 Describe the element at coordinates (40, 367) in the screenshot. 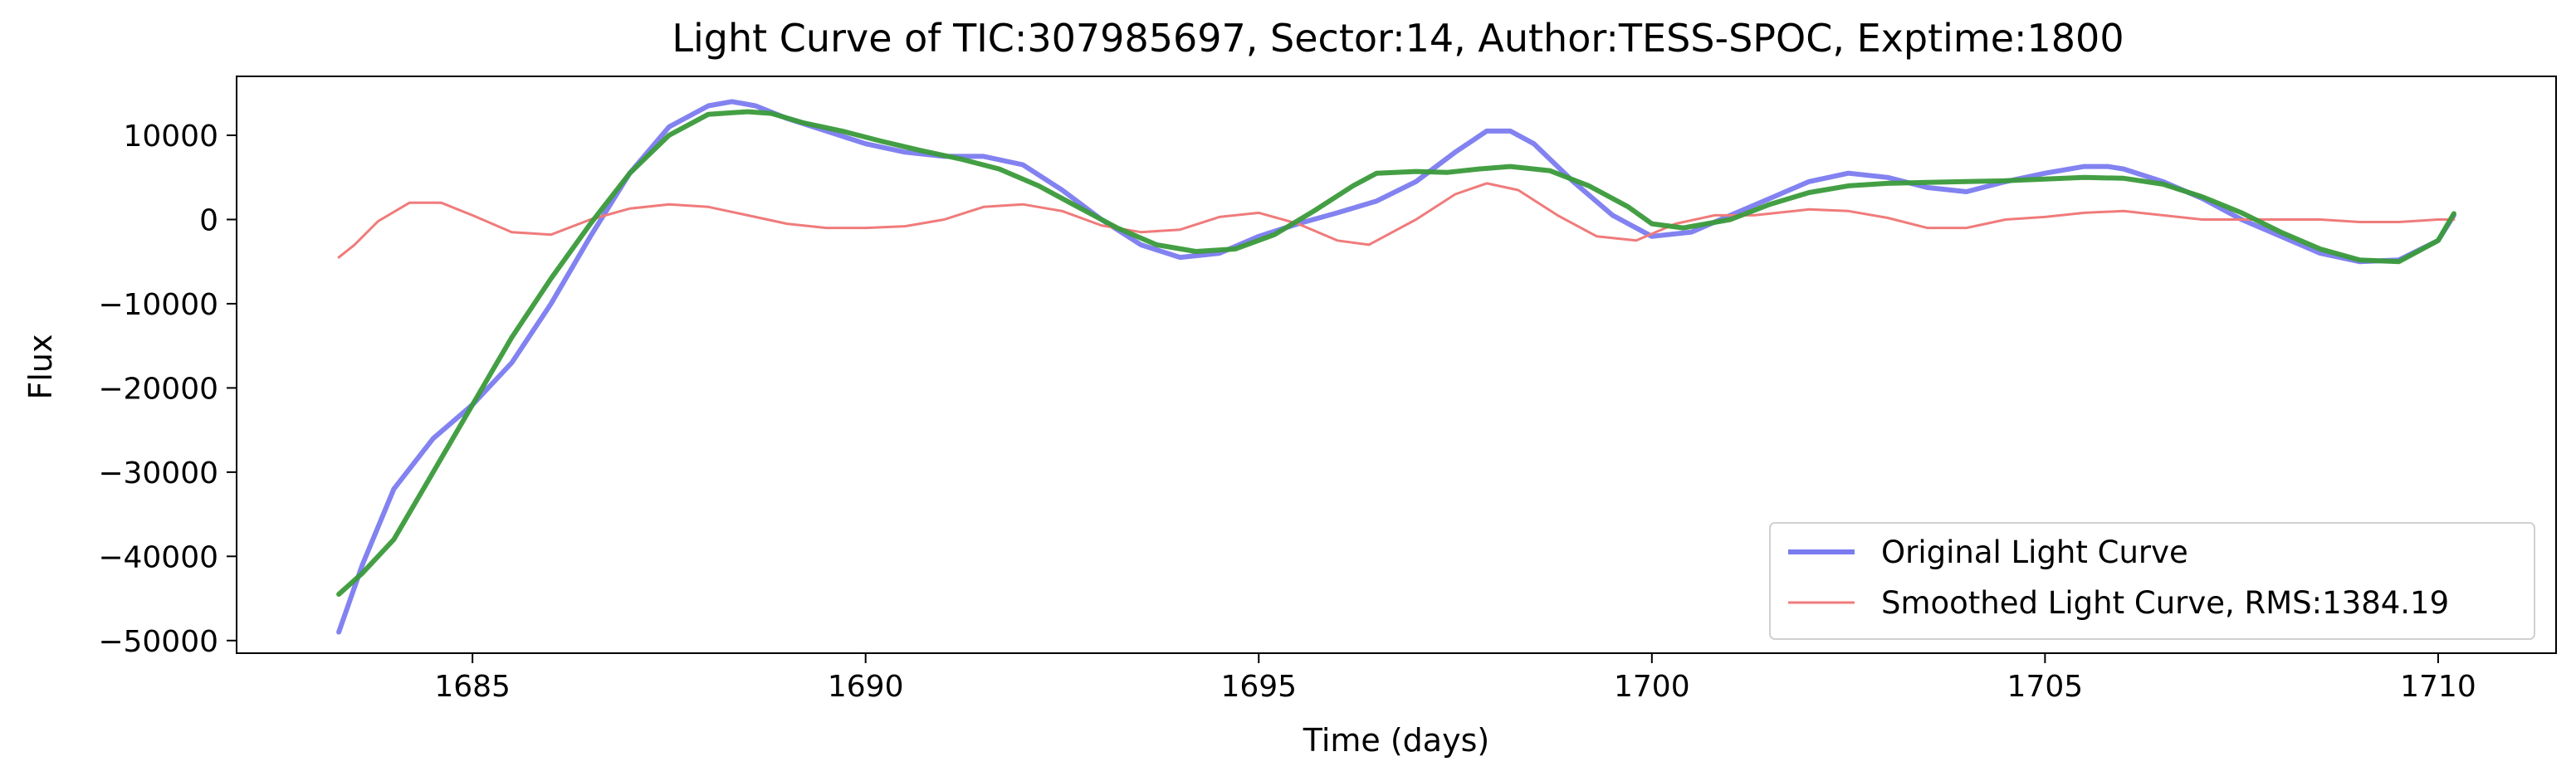

I see `y-axis-label: Flux` at that location.